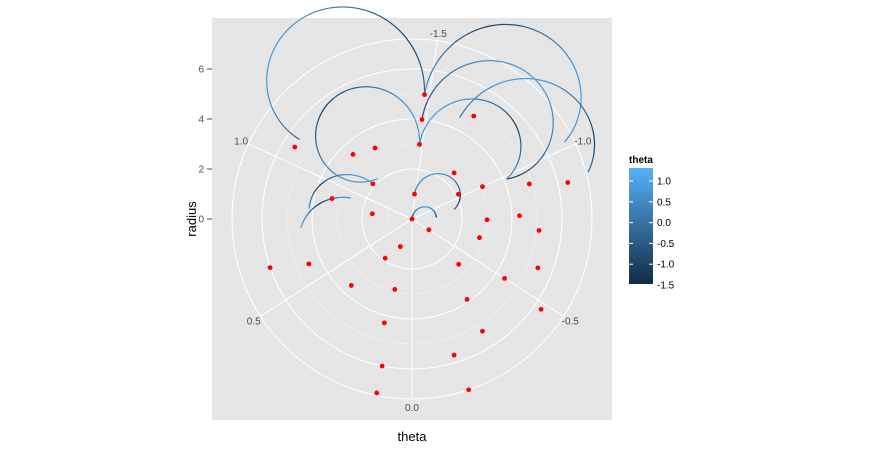  I want to click on theta-tick-label: 0.5, so click(254, 321).